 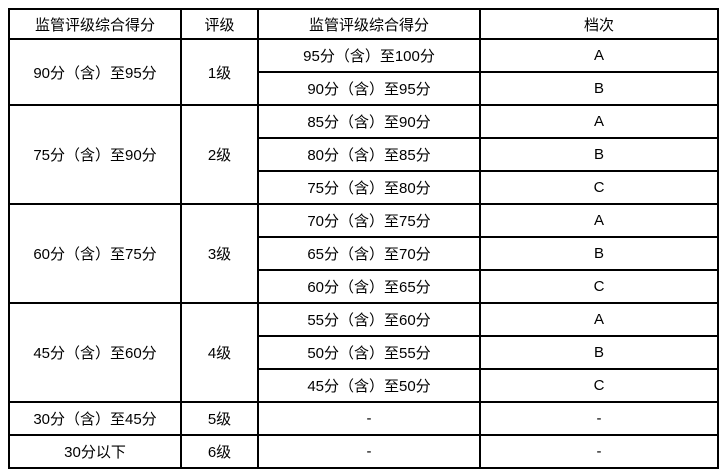 I want to click on table-row: 45分（含）至50分 C, so click(x=364, y=385).